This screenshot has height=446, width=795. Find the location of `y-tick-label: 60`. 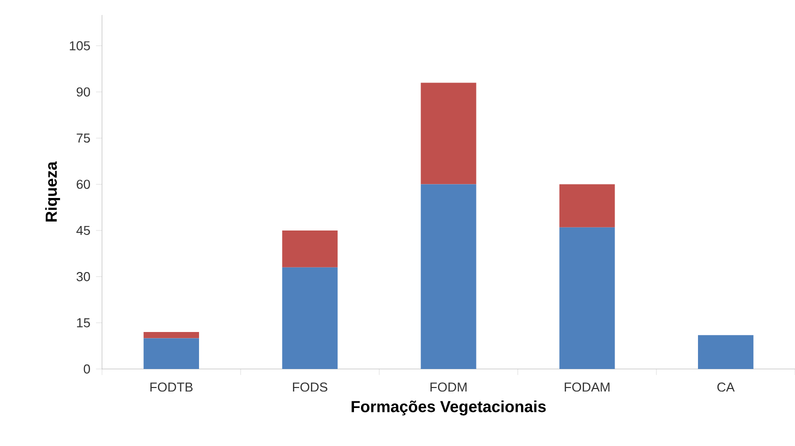

y-tick-label: 60 is located at coordinates (83, 184).